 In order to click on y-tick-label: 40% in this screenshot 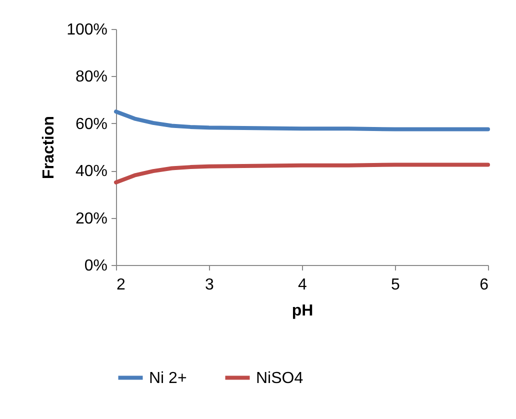, I will do `click(91, 171)`.